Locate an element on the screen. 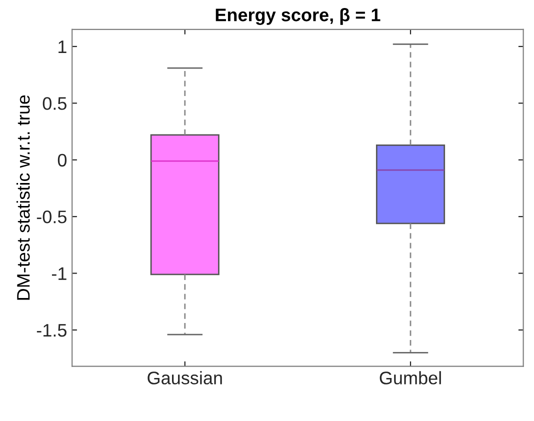  y-tick-label: -1 is located at coordinates (59, 273).